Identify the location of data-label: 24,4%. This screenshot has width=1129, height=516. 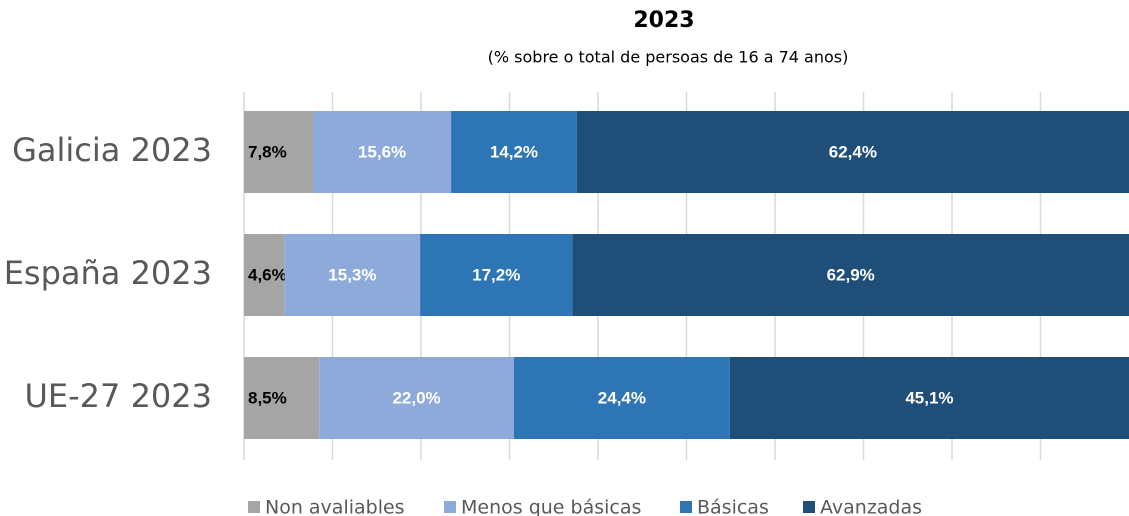
(622, 397).